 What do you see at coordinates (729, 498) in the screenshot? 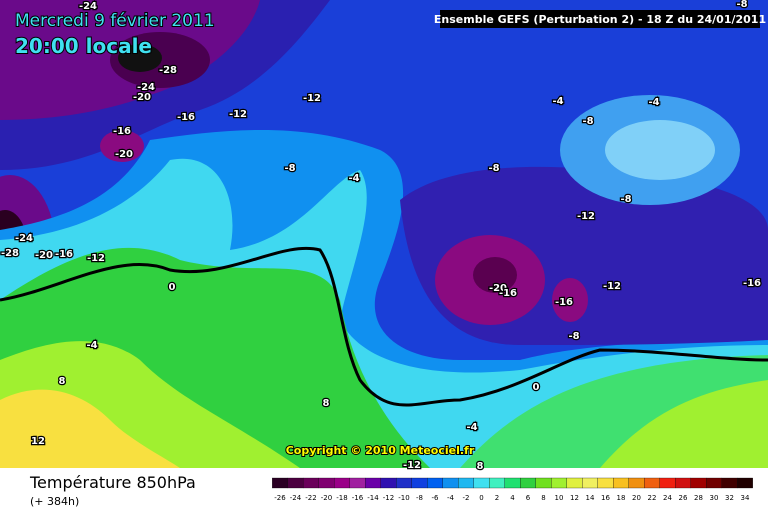
I see `scale-label: 32` at bounding box center [729, 498].